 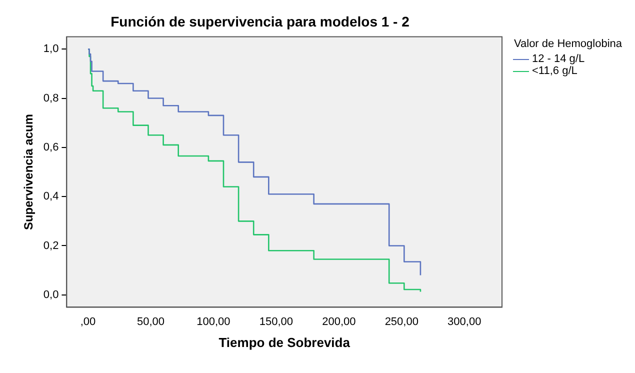 I want to click on y-tick-label: 0,2, so click(x=51, y=246).